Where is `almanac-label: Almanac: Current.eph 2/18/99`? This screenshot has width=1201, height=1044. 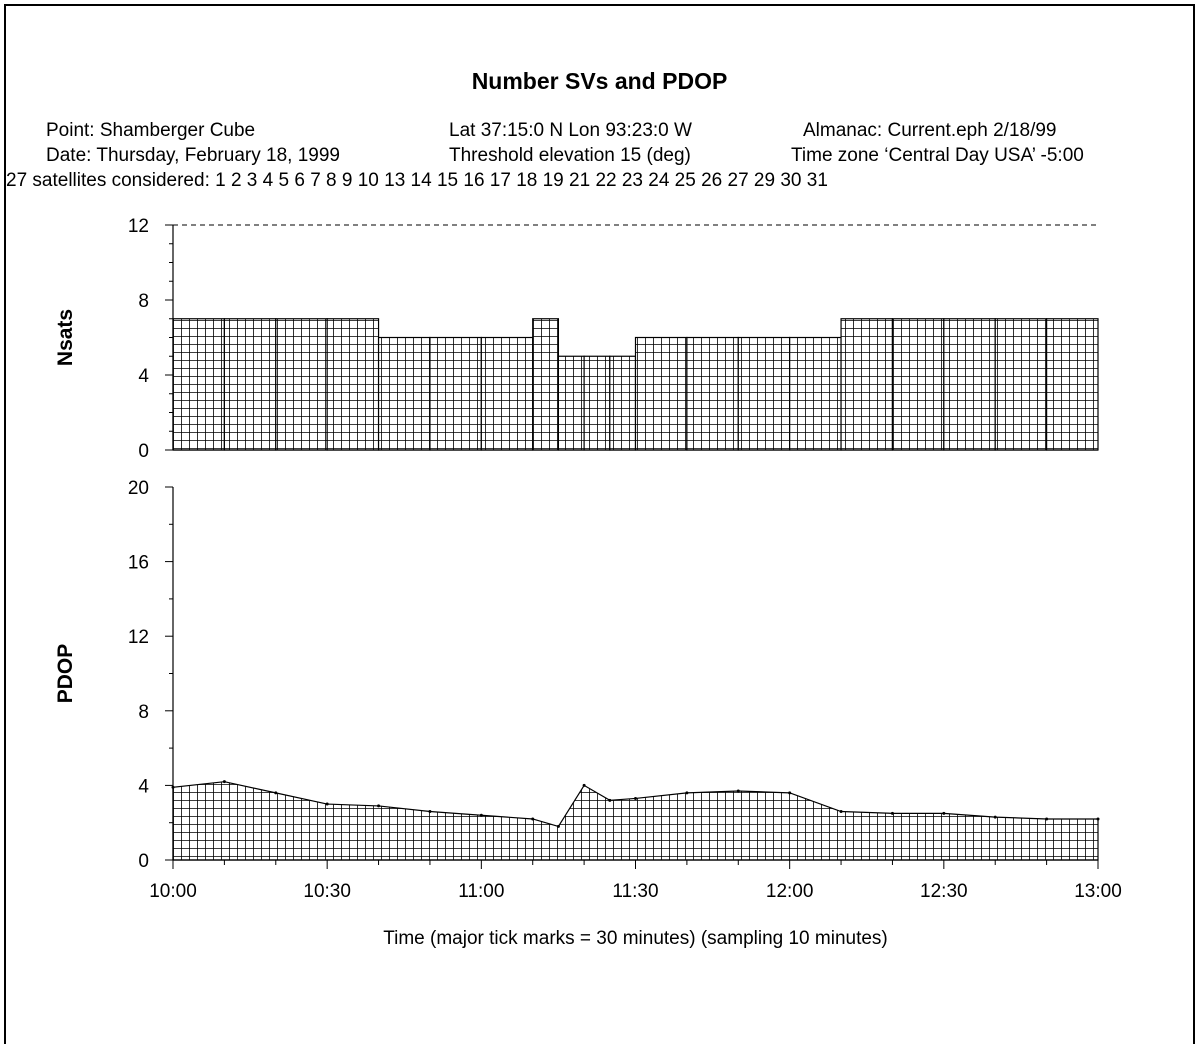
almanac-label: Almanac: Current.eph 2/18/99 is located at coordinates (930, 130).